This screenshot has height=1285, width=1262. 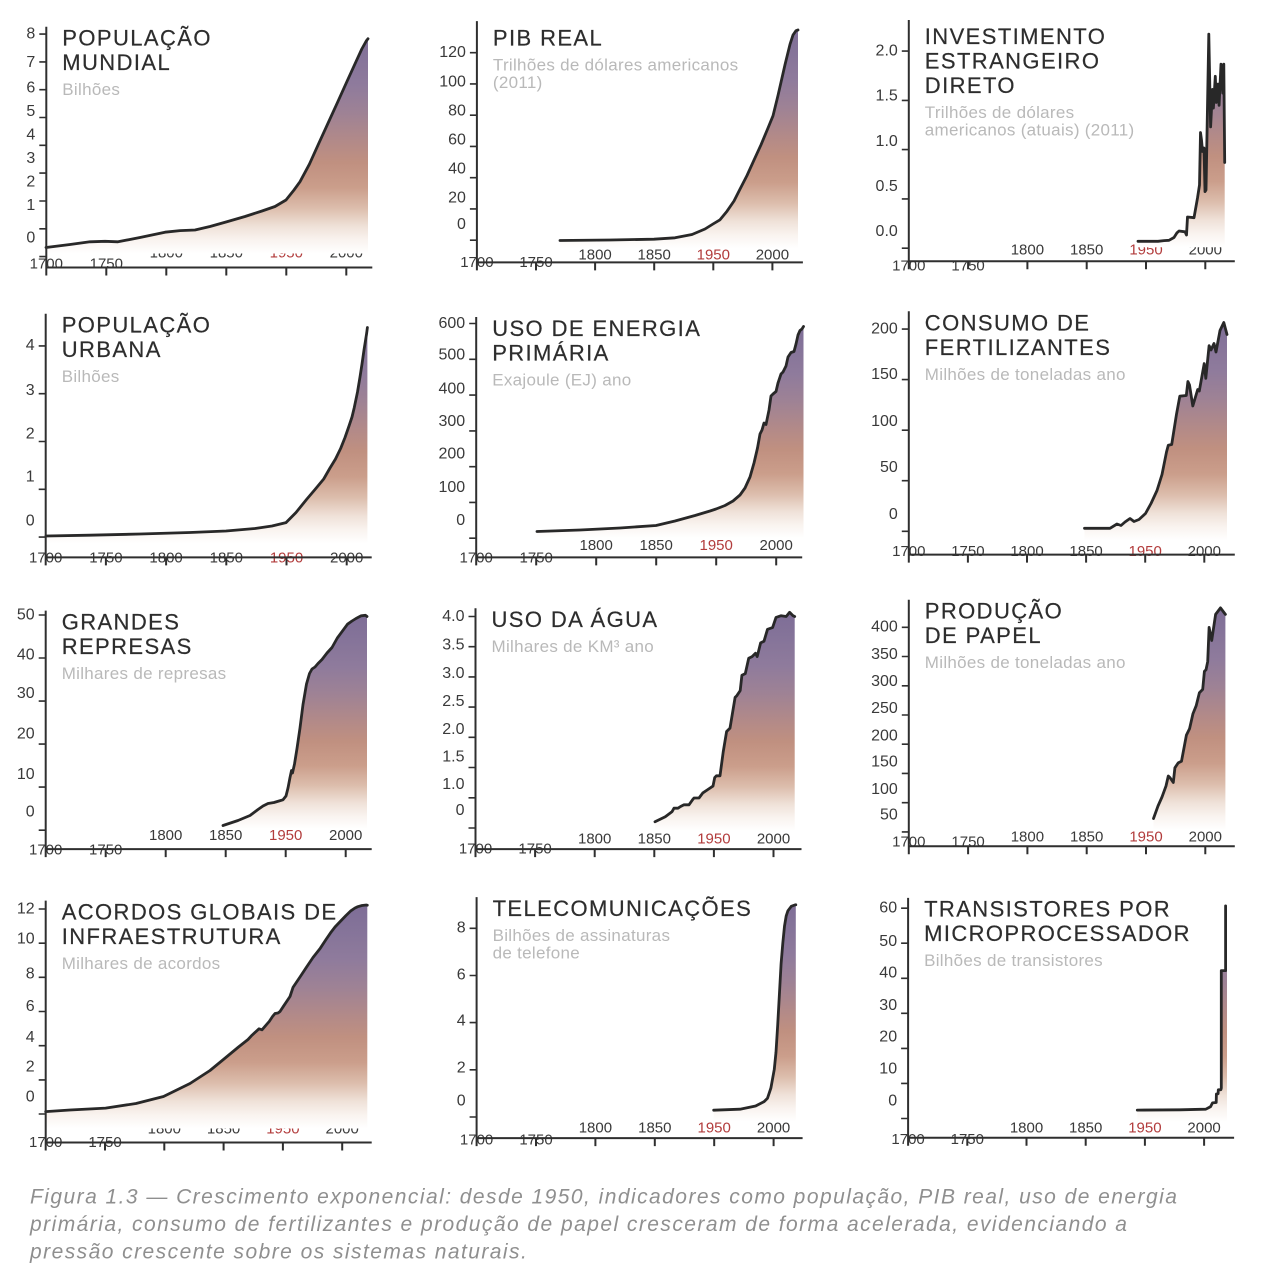 What do you see at coordinates (453, 784) in the screenshot?
I see `svg-text: 1.0` at bounding box center [453, 784].